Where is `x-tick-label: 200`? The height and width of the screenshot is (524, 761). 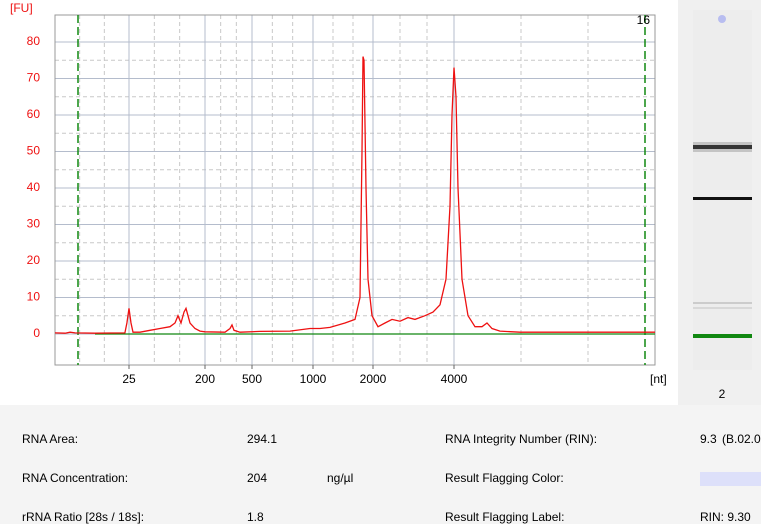
x-tick-label: 200 is located at coordinates (205, 379).